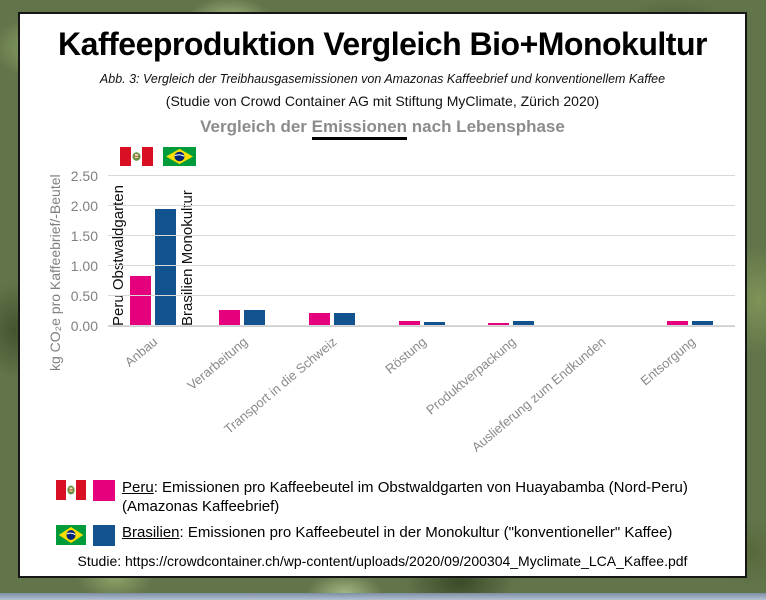  I want to click on bar-group-entsorgung, so click(690, 248).